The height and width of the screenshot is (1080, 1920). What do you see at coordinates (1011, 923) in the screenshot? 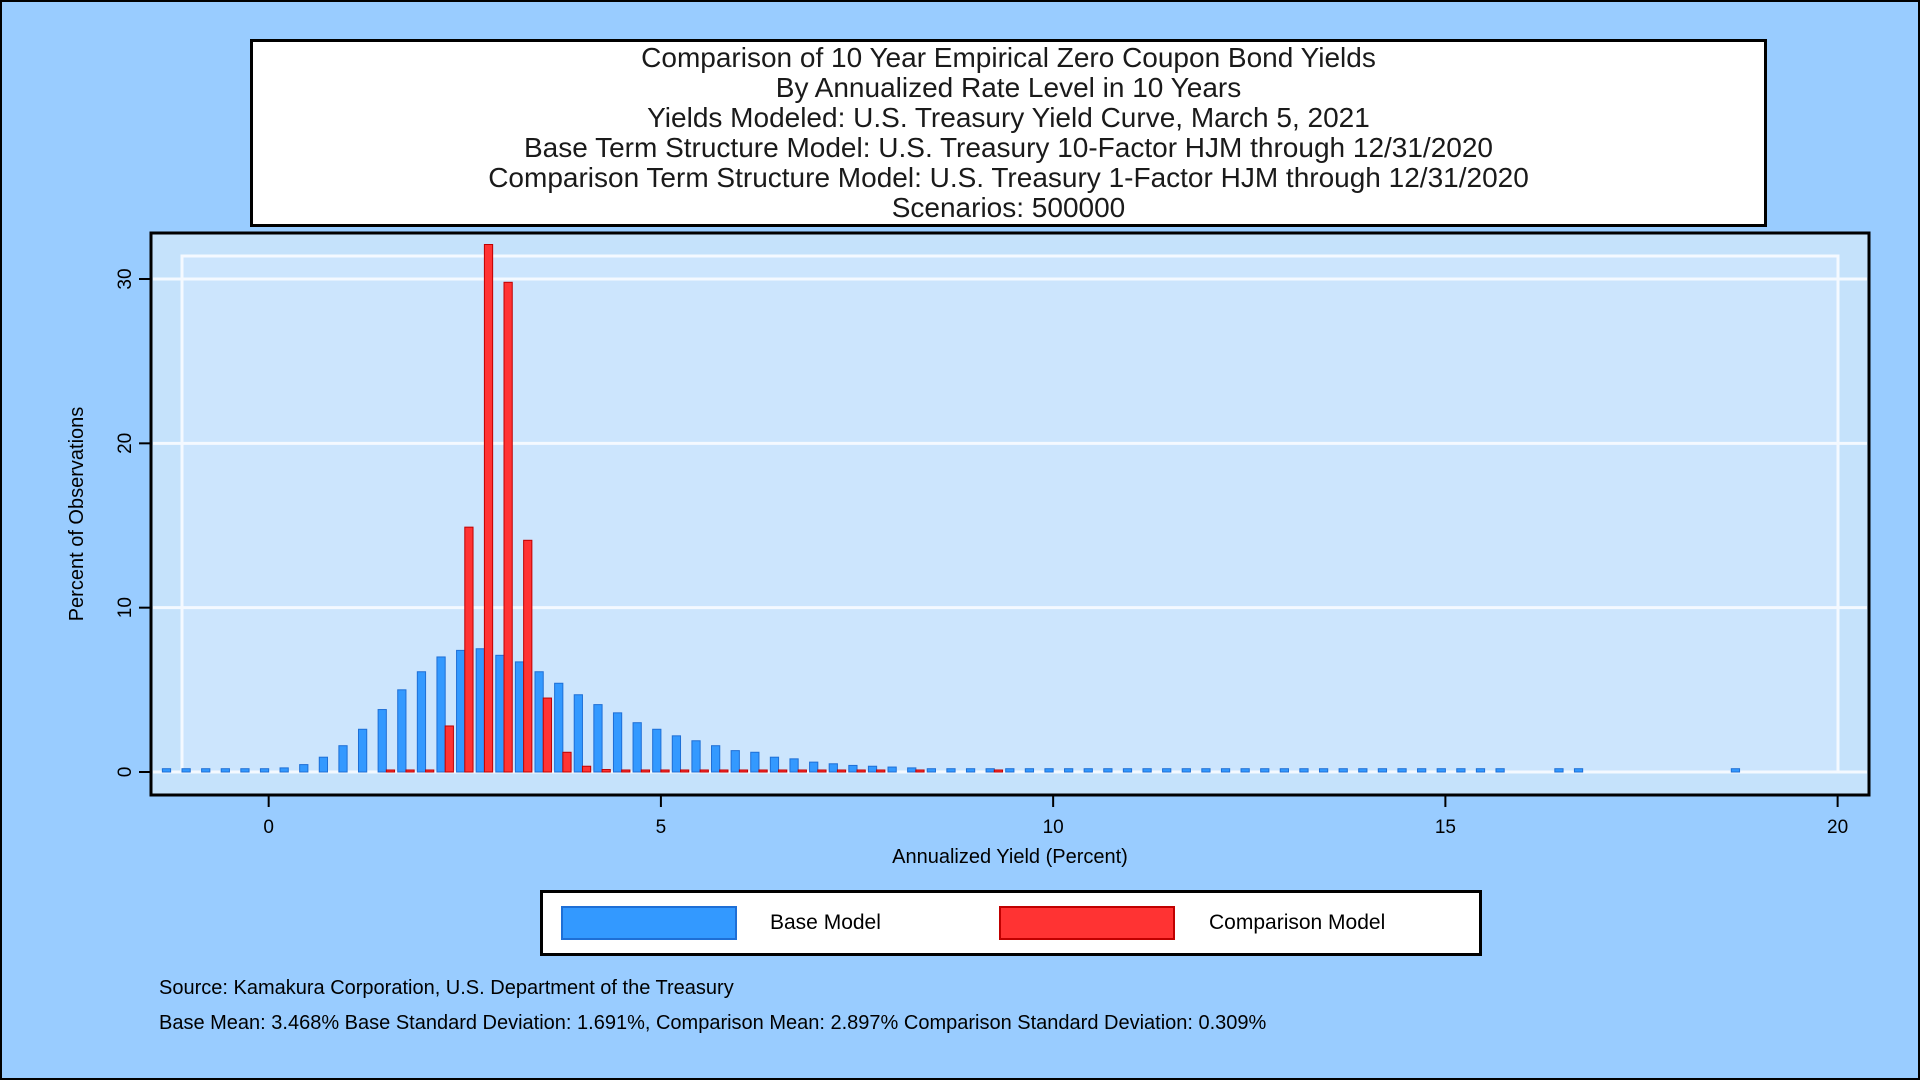
I see `legend: Base Model Comparison Model` at bounding box center [1011, 923].